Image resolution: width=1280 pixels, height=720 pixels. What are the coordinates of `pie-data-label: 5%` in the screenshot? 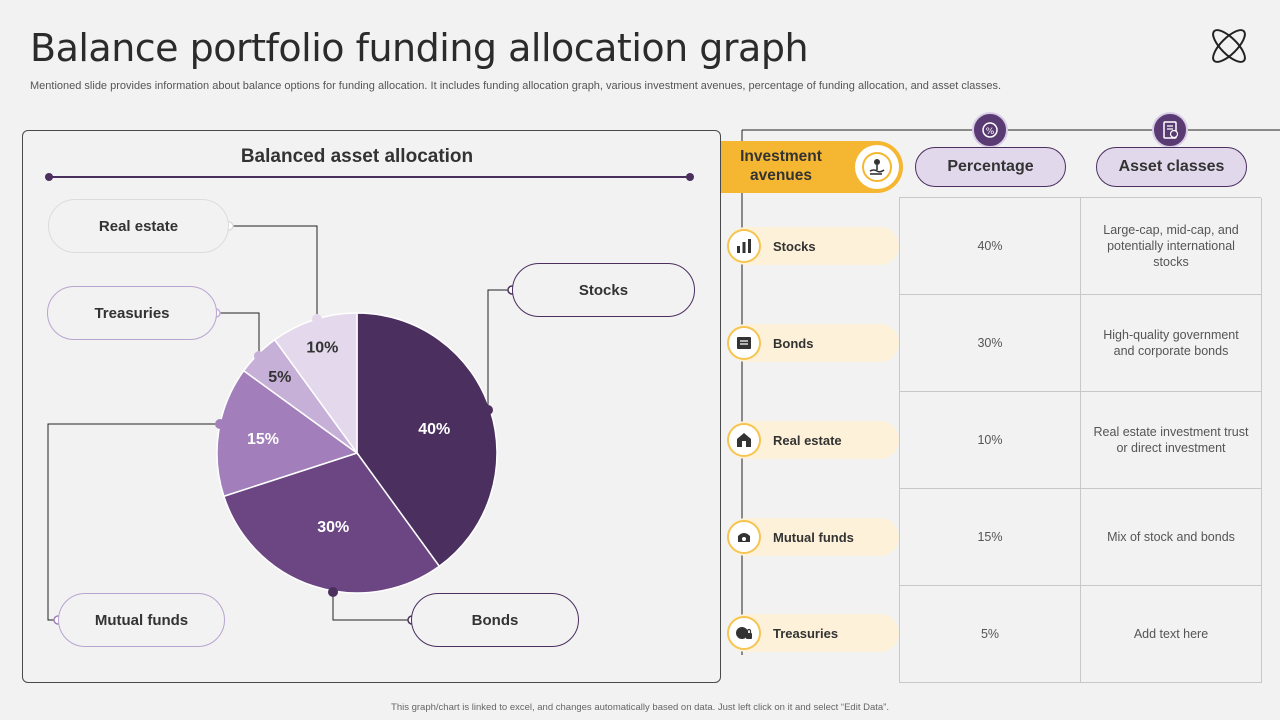 It's located at (279, 377).